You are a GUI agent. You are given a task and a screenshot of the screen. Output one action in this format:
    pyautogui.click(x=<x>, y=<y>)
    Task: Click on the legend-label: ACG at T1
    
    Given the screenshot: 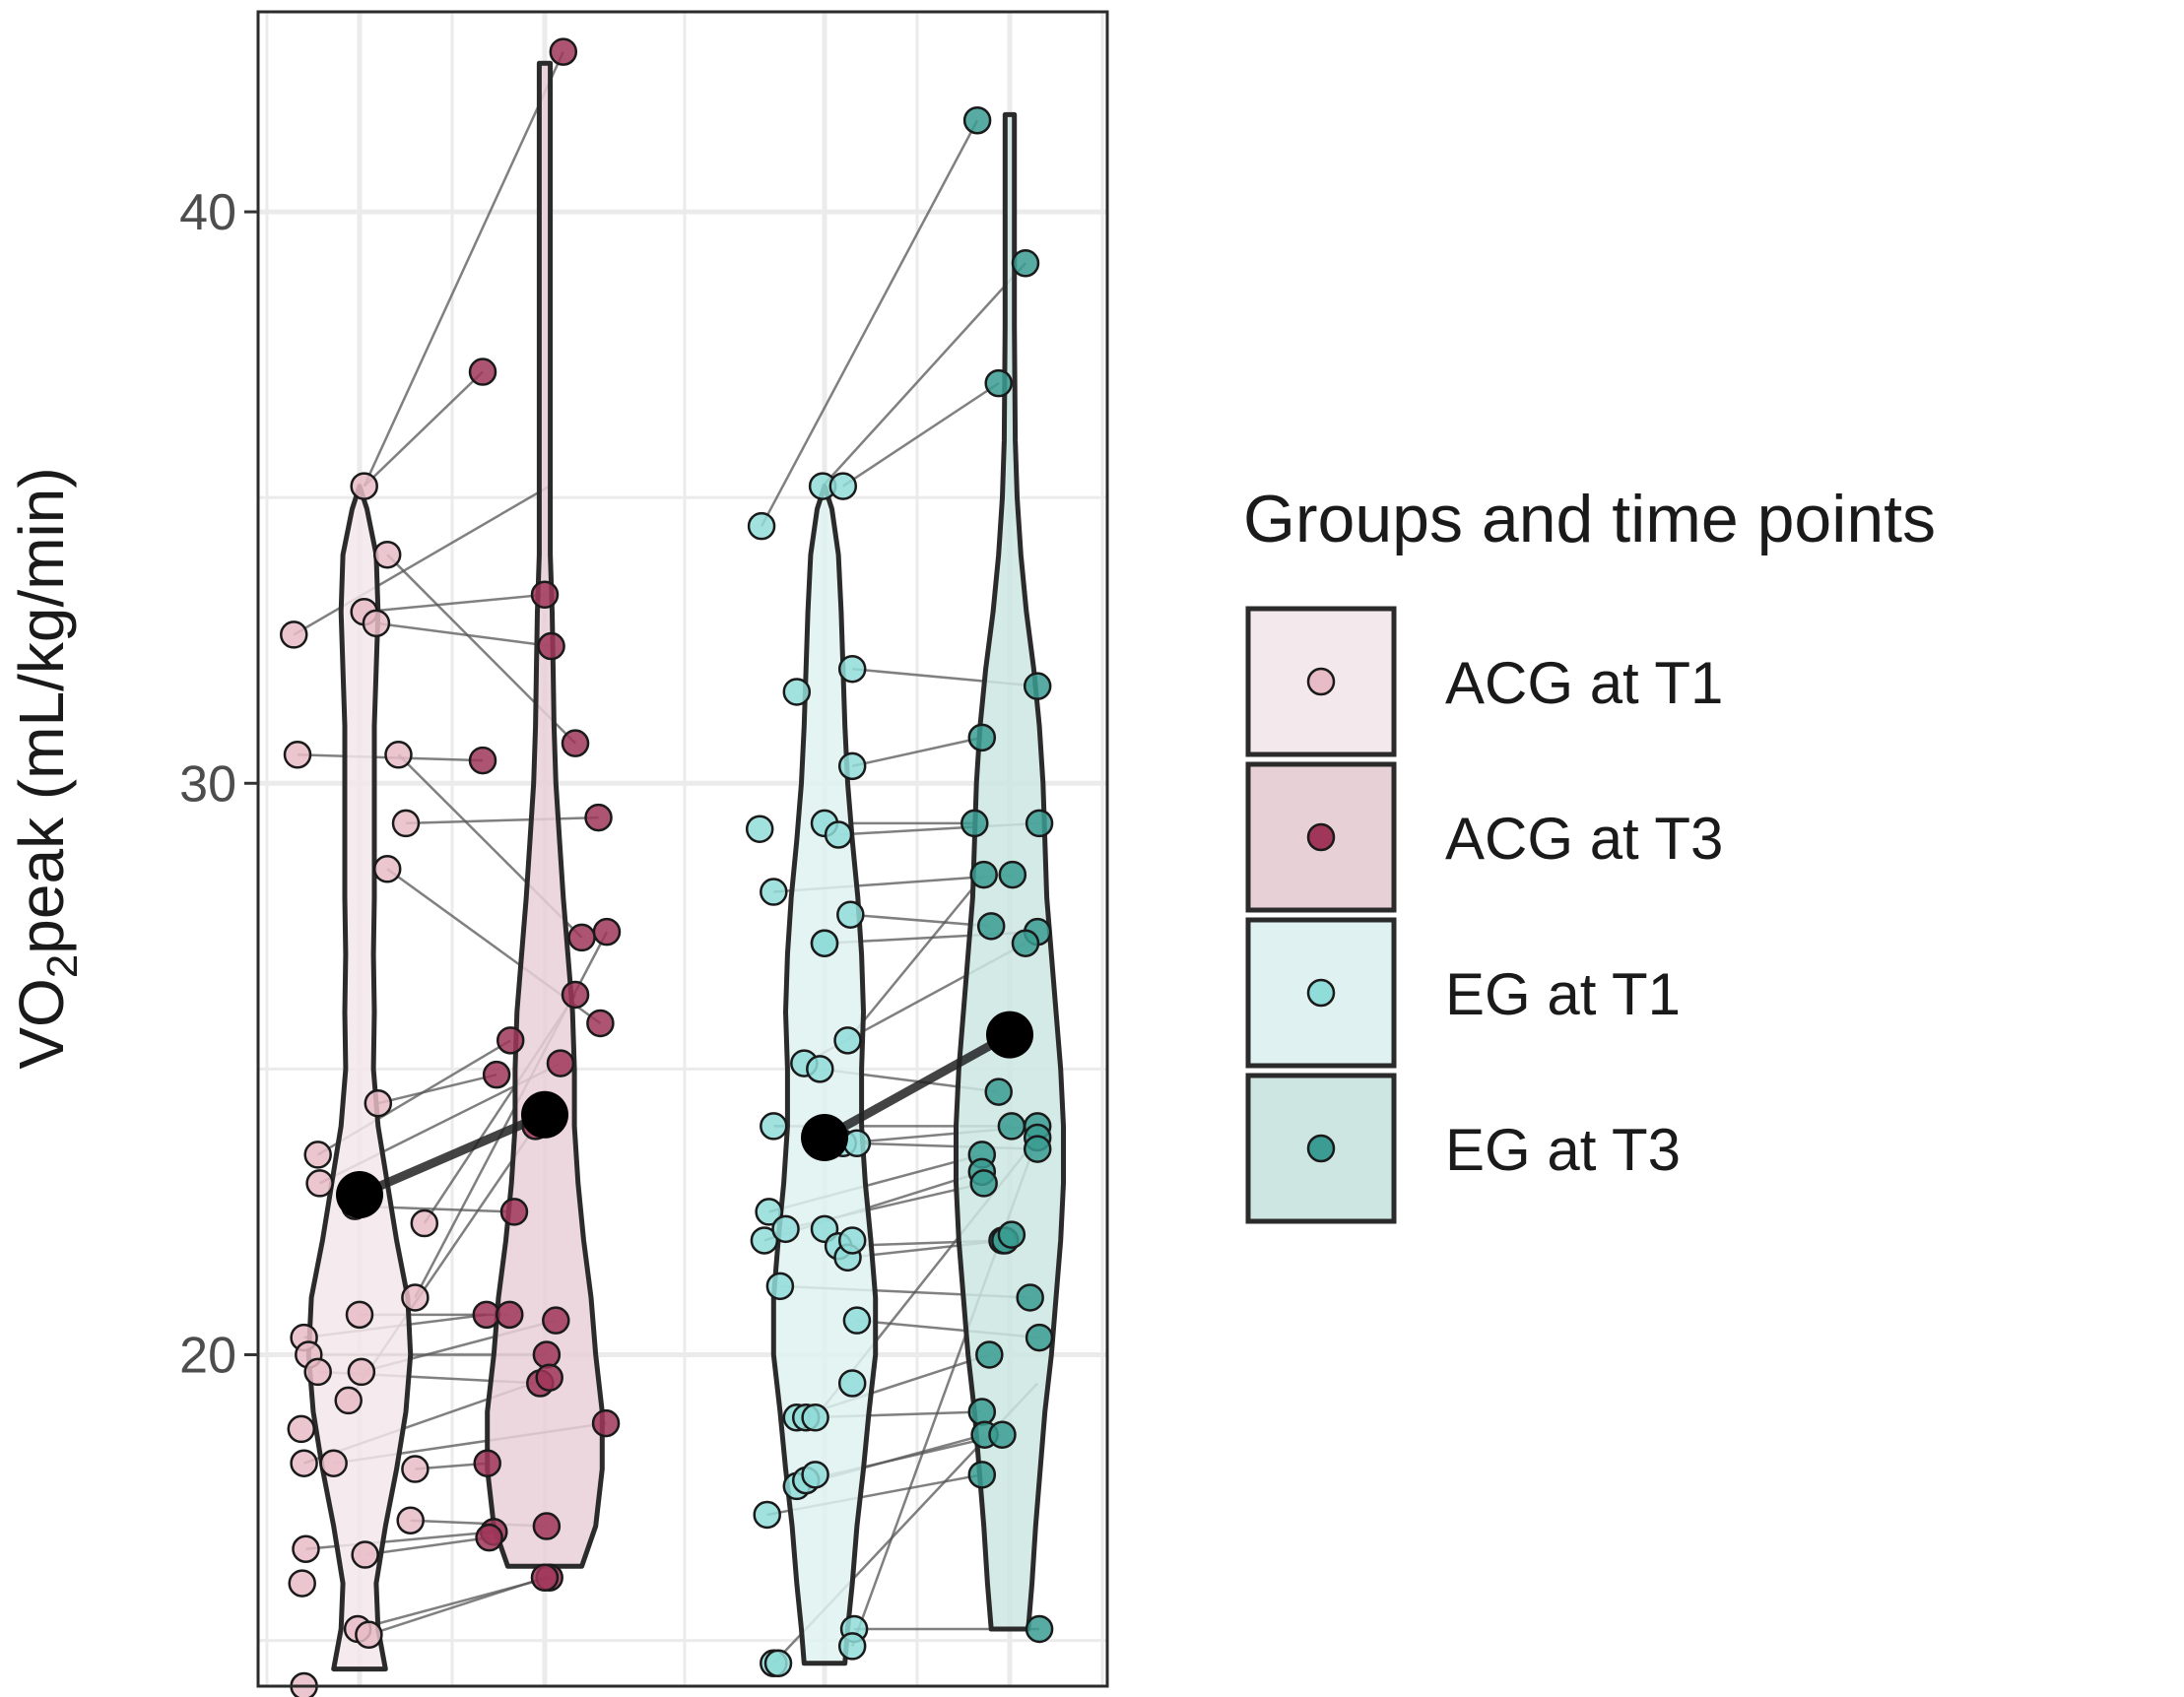 What is the action you would take?
    pyautogui.click(x=1584, y=683)
    